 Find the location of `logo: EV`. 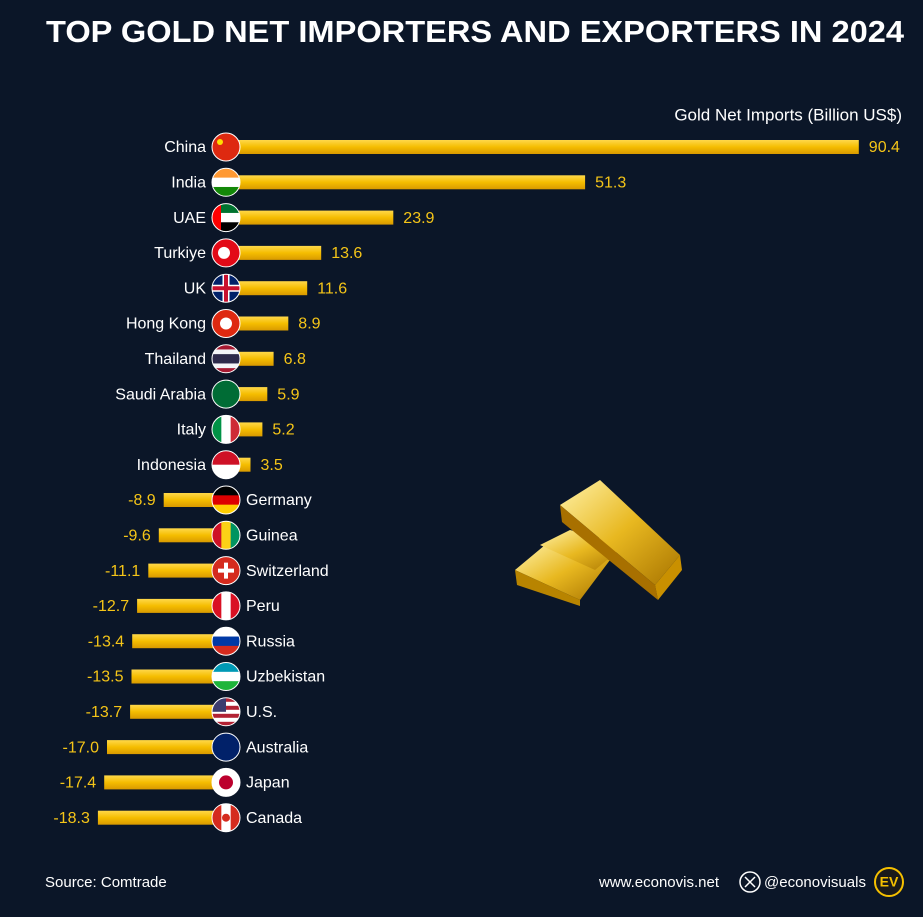

logo: EV is located at coordinates (889, 882).